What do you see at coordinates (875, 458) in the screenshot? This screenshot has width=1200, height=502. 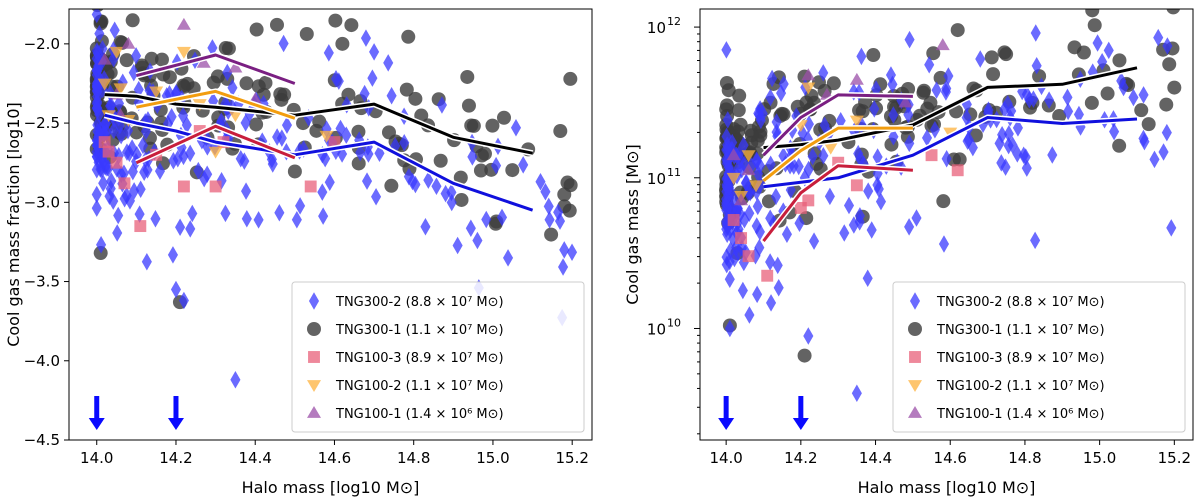 I see `x-tick-label: 14.4` at bounding box center [875, 458].